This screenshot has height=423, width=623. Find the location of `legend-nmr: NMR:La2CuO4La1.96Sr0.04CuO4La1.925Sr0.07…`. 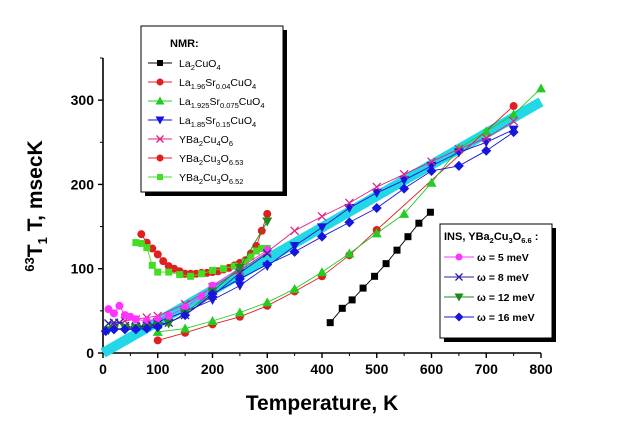

legend-nmr: NMR:La2CuO4La1.96Sr0.04CuO4La1.925Sr0.07… is located at coordinates (213, 110).